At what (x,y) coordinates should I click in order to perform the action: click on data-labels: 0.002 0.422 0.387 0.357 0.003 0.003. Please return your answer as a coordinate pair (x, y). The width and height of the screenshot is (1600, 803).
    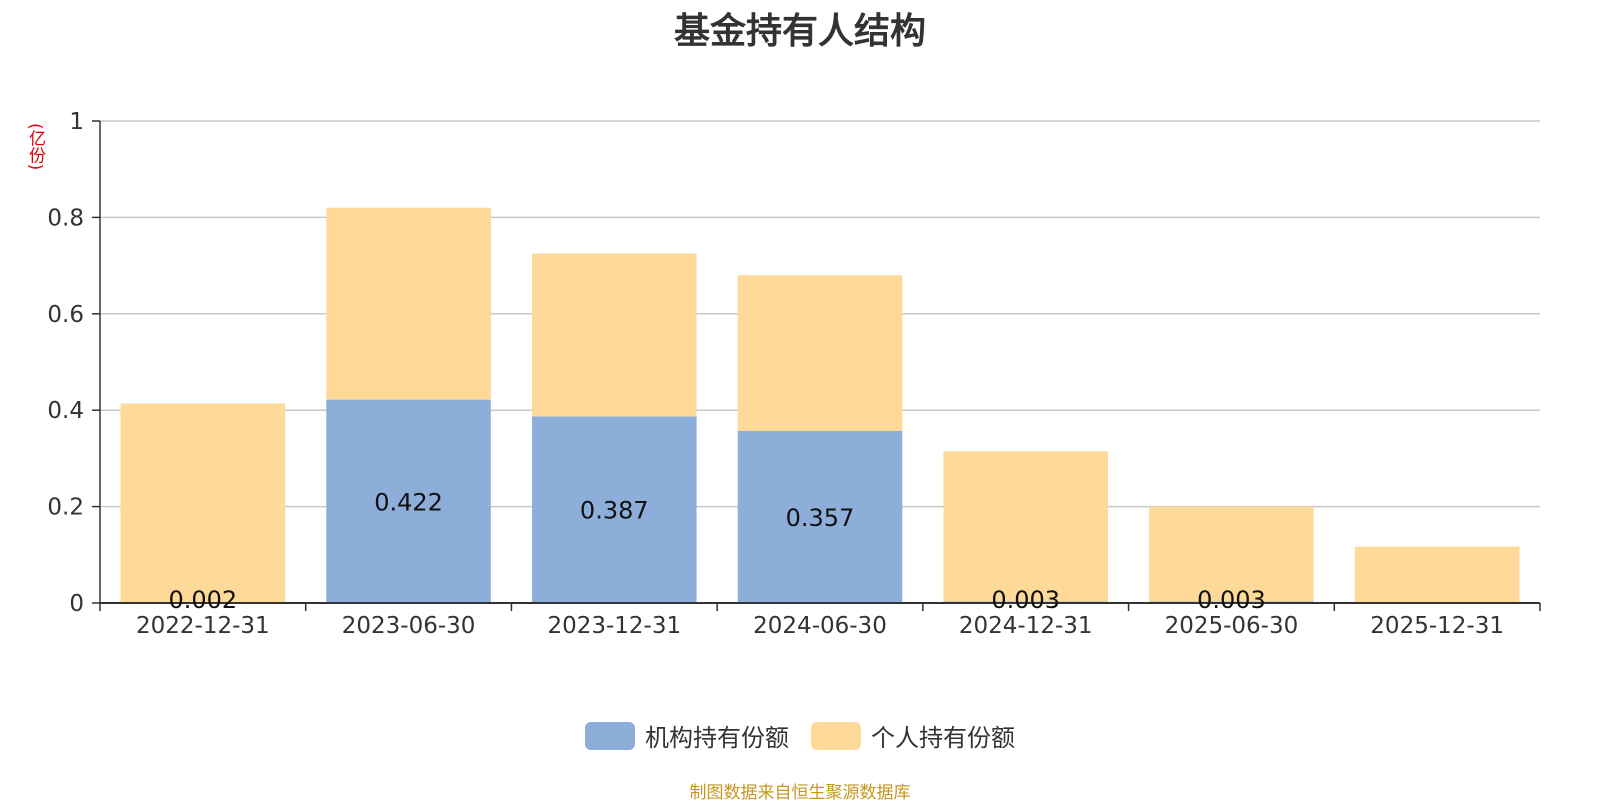
    Looking at the image, I should click on (716, 551).